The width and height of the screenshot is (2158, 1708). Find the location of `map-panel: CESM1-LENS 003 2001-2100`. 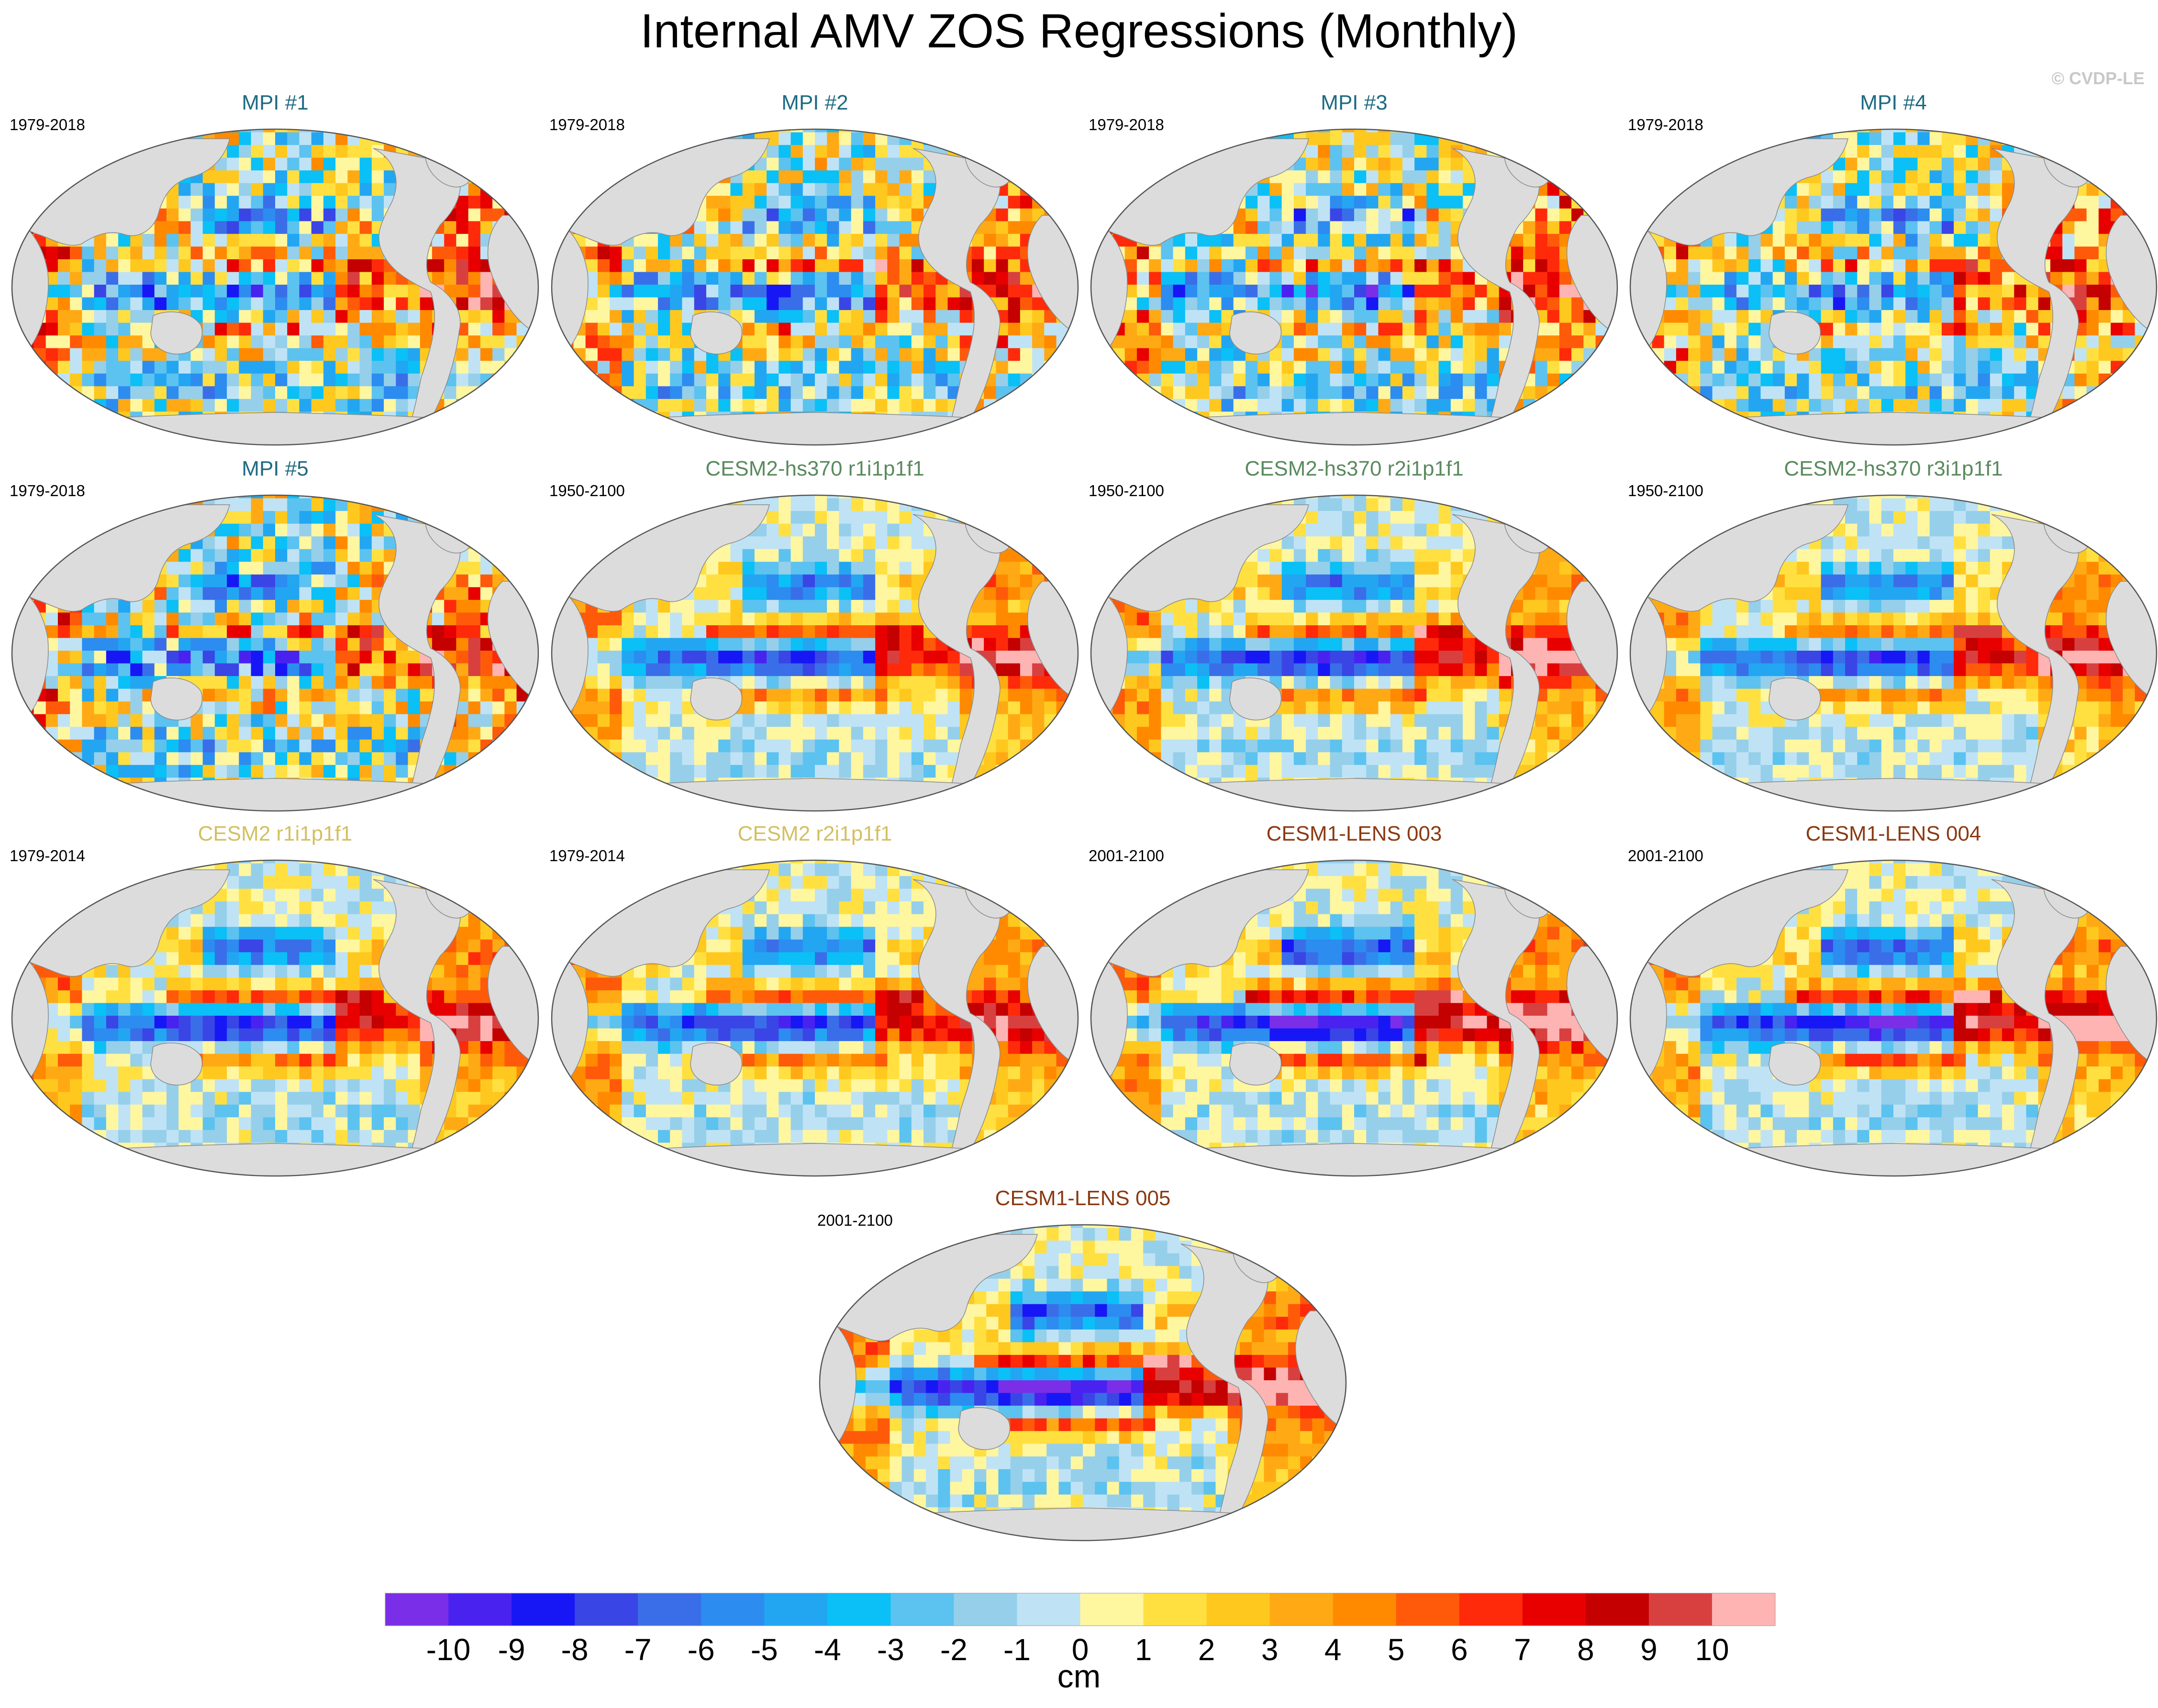

map-panel: CESM1-LENS 003 2001-2100 is located at coordinates (1354, 1004).